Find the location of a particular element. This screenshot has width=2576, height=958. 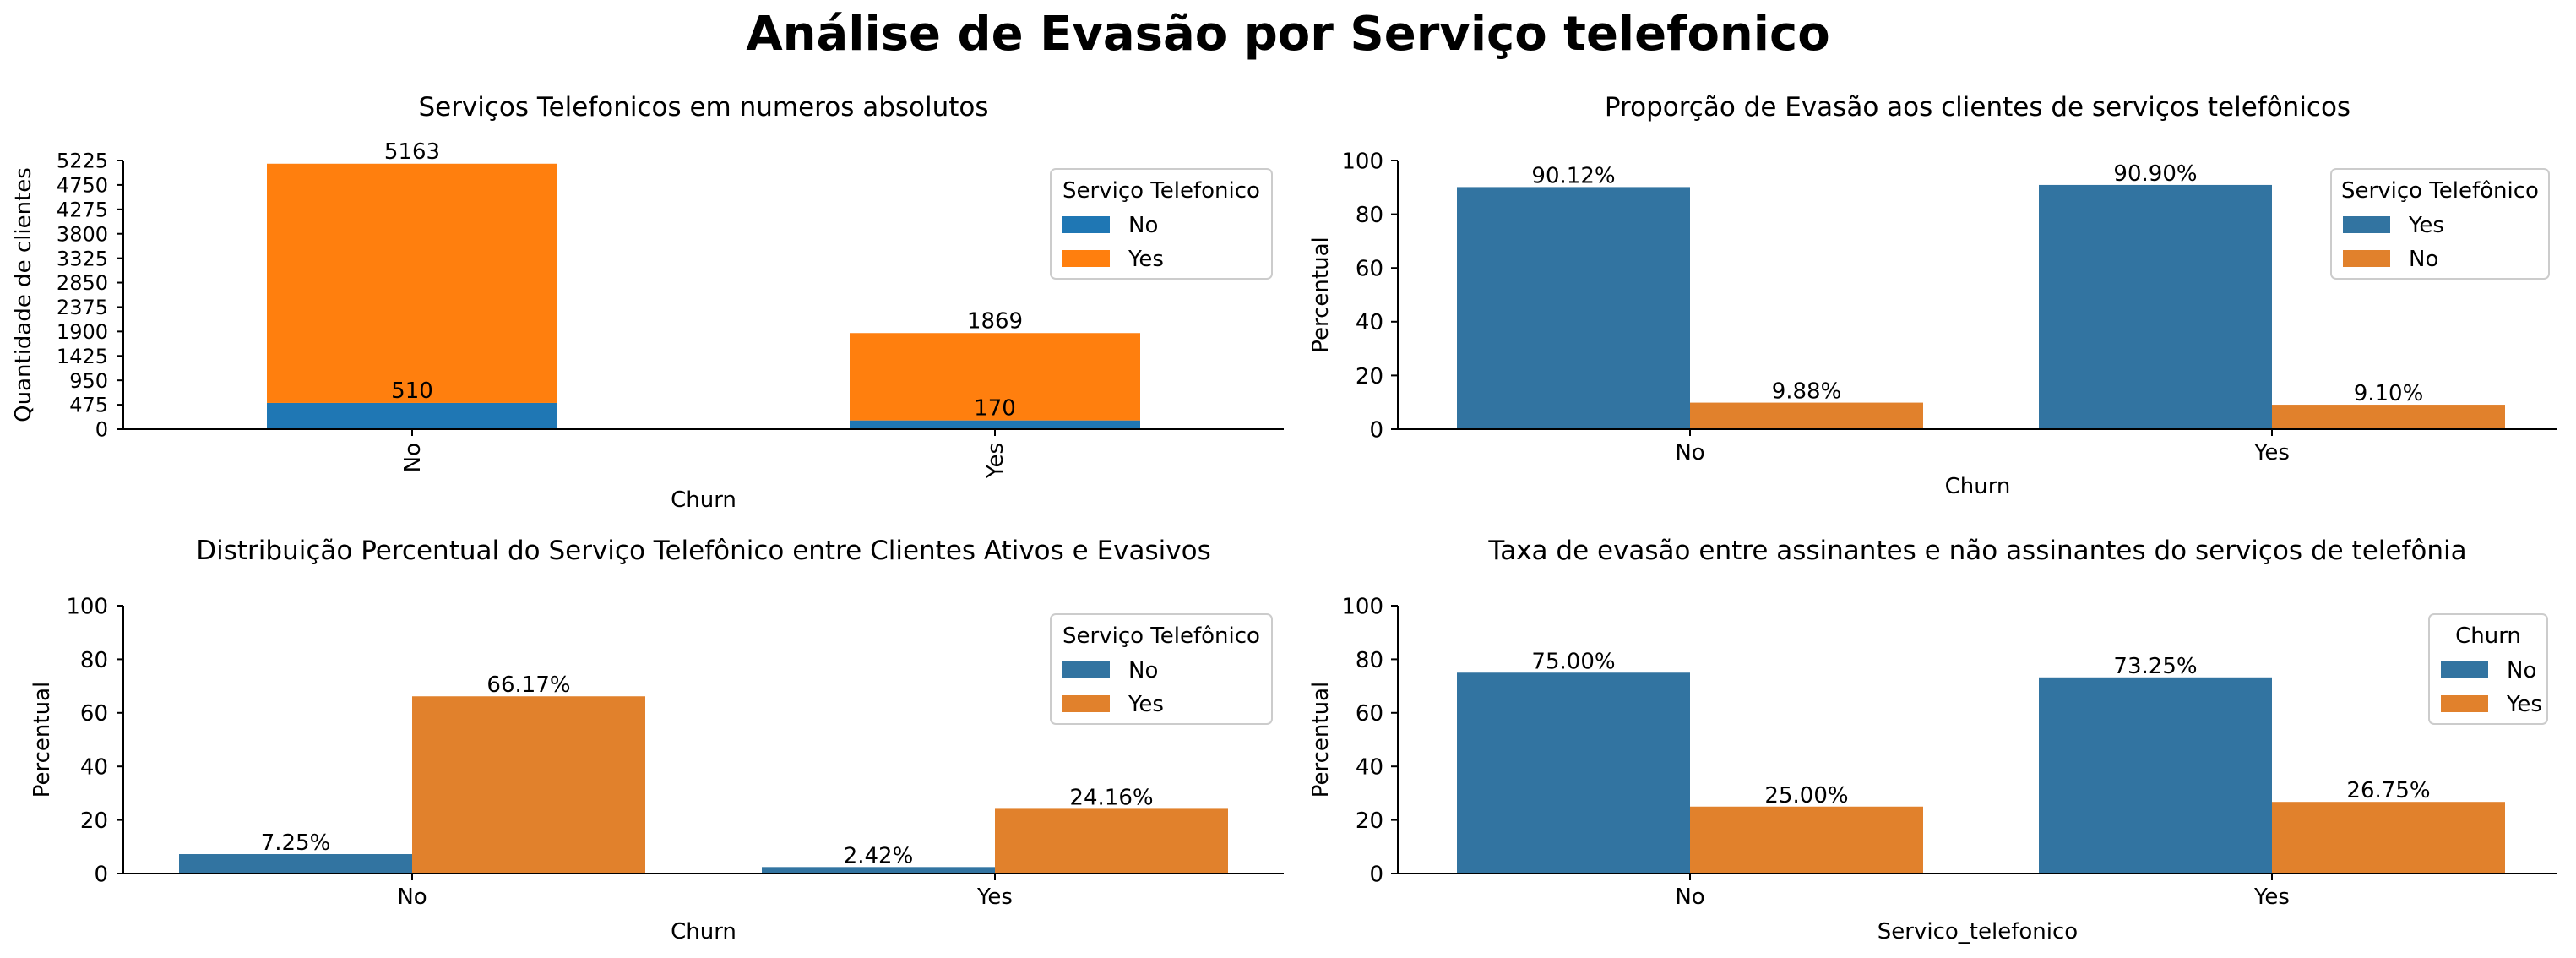

data-label: 75.00% is located at coordinates (1573, 661).